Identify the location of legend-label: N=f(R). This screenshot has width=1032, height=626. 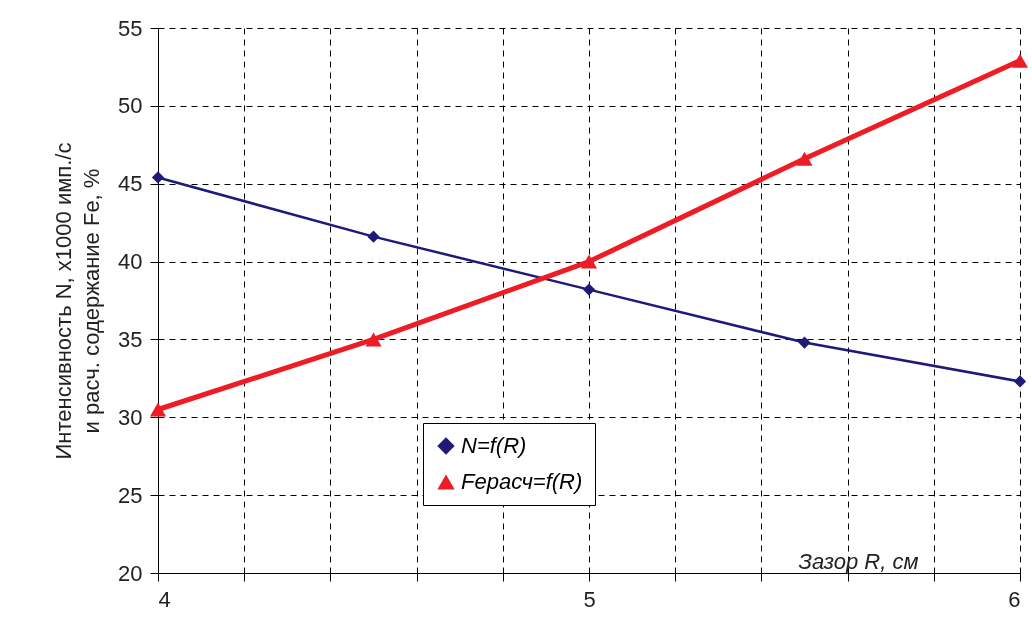
(494, 445).